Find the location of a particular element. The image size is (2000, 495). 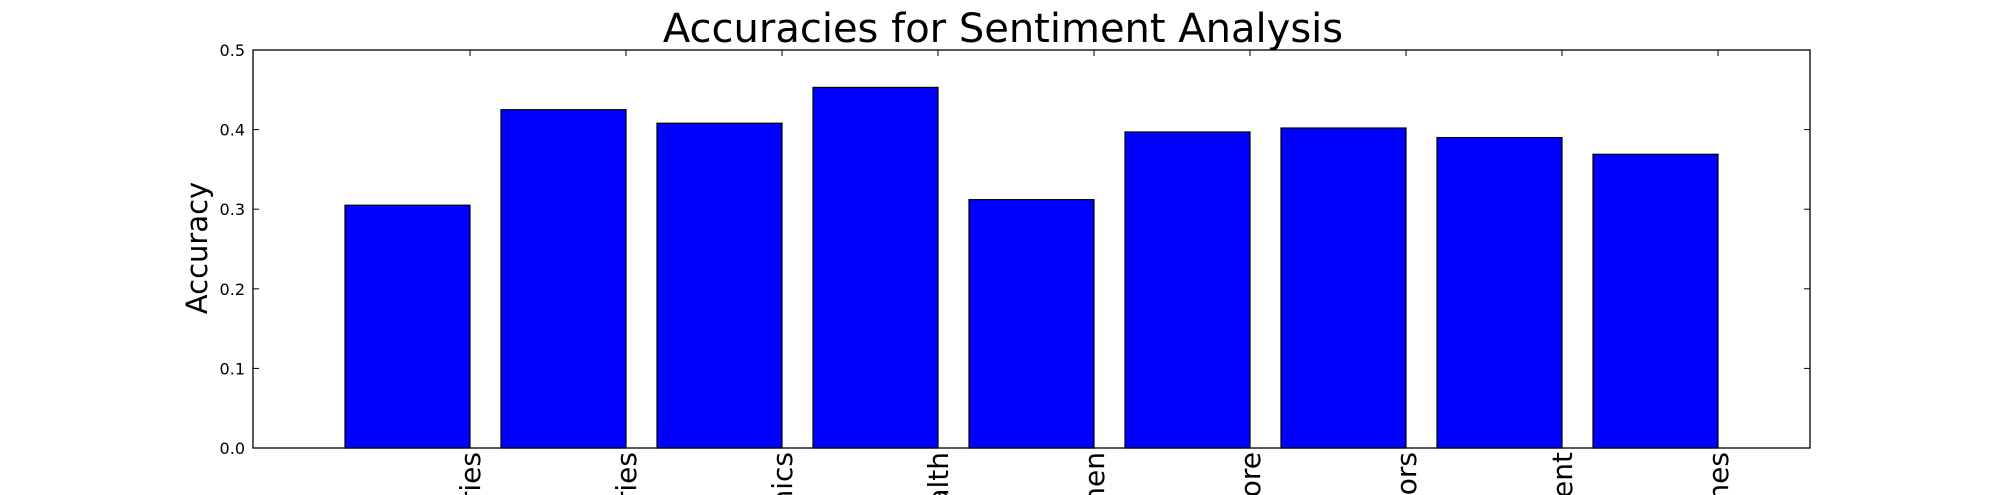

category-label-0: ries is located at coordinates (470, 473).